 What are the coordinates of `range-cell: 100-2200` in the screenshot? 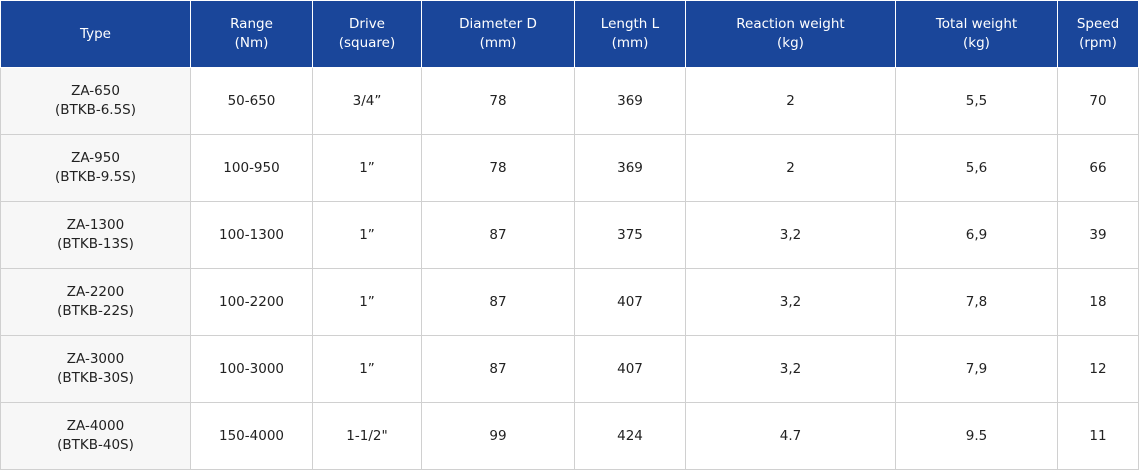 It's located at (251, 302).